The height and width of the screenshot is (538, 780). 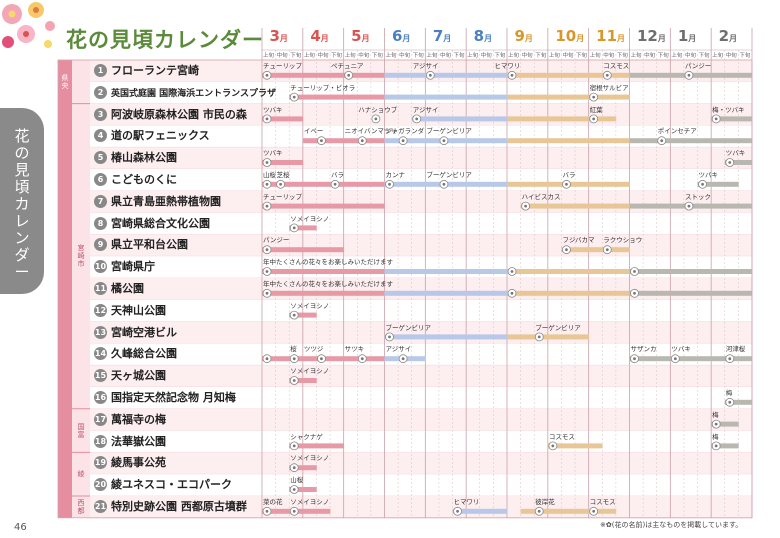 What do you see at coordinates (22, 204) in the screenshot?
I see `side-tab-label: 花の見頃カレンダー` at bounding box center [22, 204].